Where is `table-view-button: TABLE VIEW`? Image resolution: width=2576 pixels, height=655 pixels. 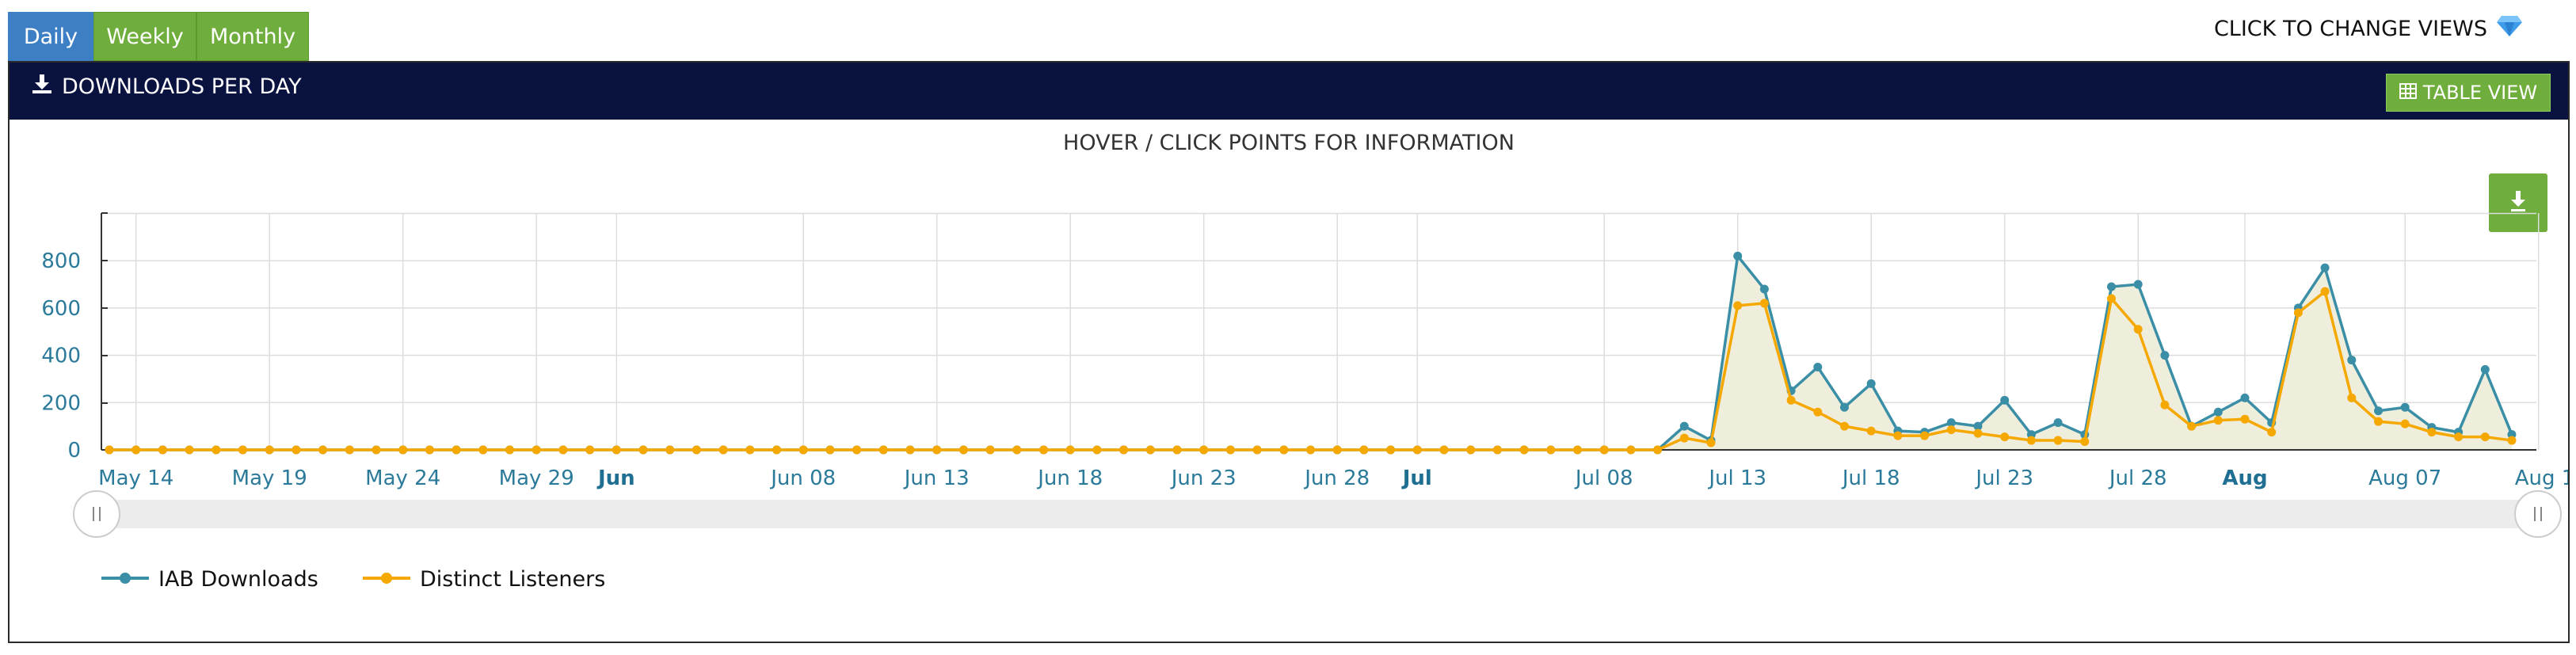
table-view-button: TABLE VIEW is located at coordinates (2468, 93).